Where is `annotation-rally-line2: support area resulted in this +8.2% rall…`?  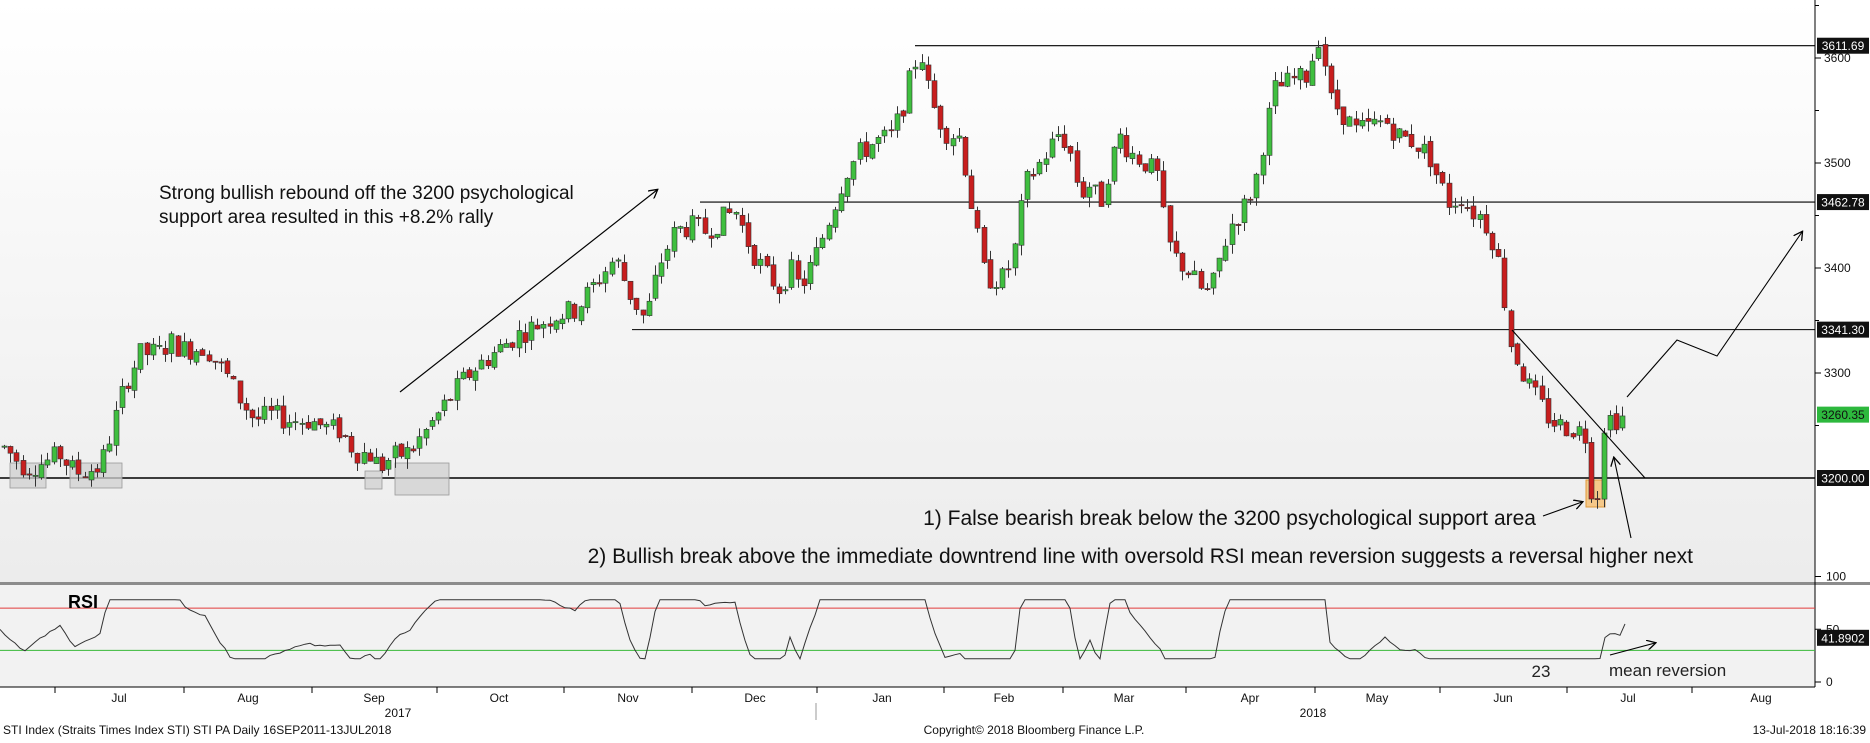 annotation-rally-line2: support area resulted in this +8.2% rall… is located at coordinates (326, 217).